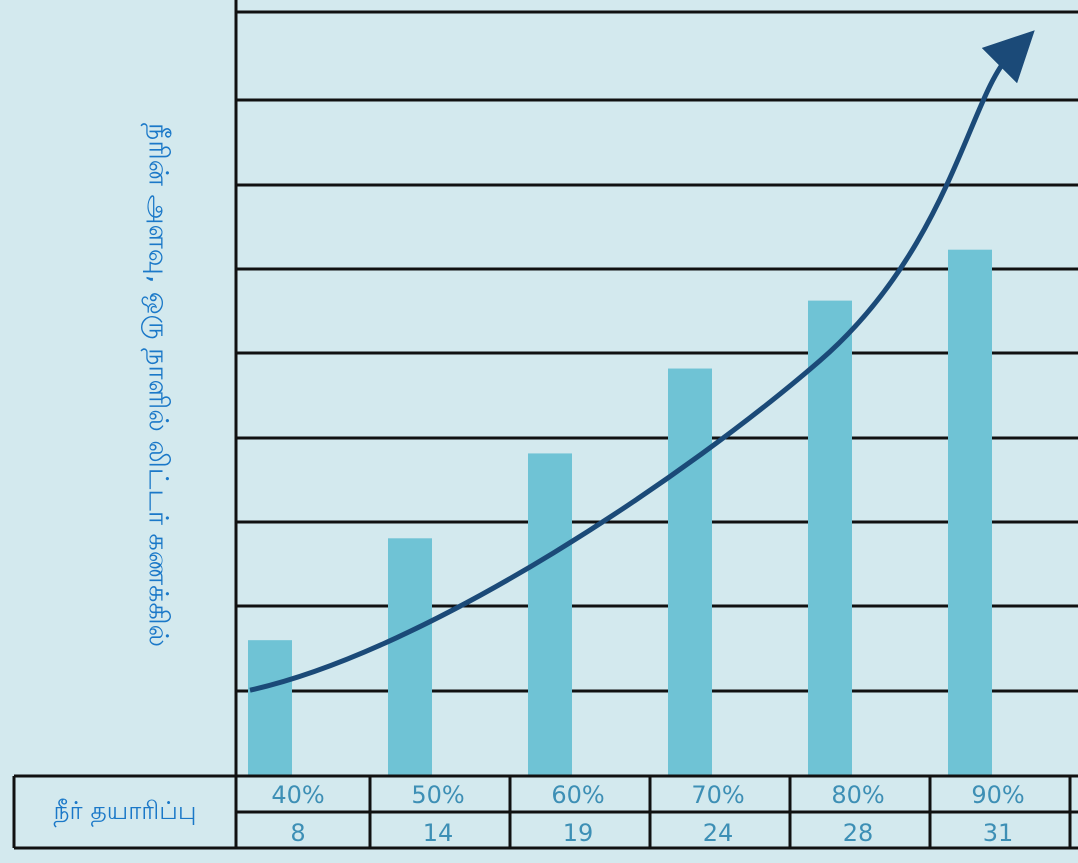 This screenshot has width=1078, height=863. I want to click on value-label: 28, so click(858, 833).